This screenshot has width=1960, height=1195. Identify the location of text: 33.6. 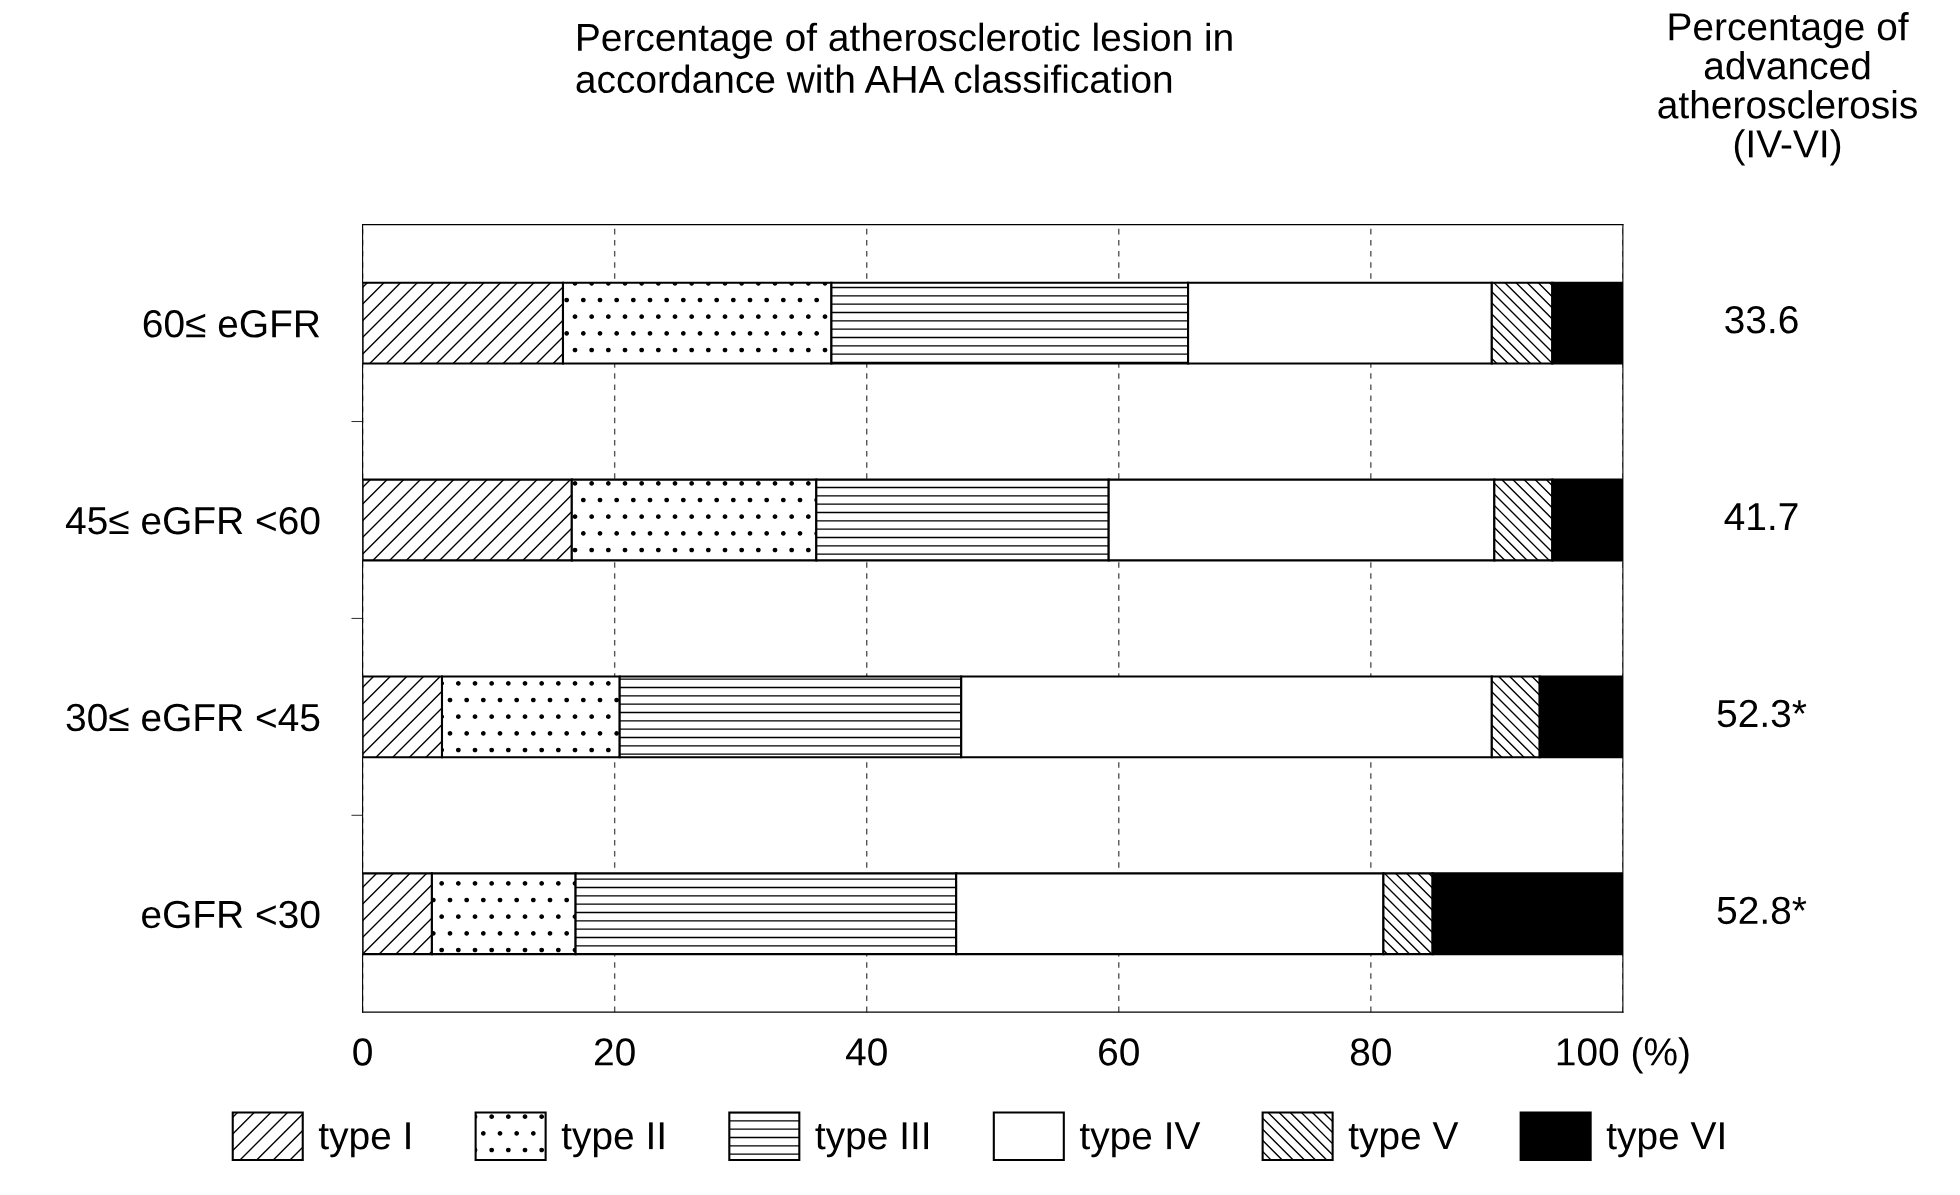
(1761, 320).